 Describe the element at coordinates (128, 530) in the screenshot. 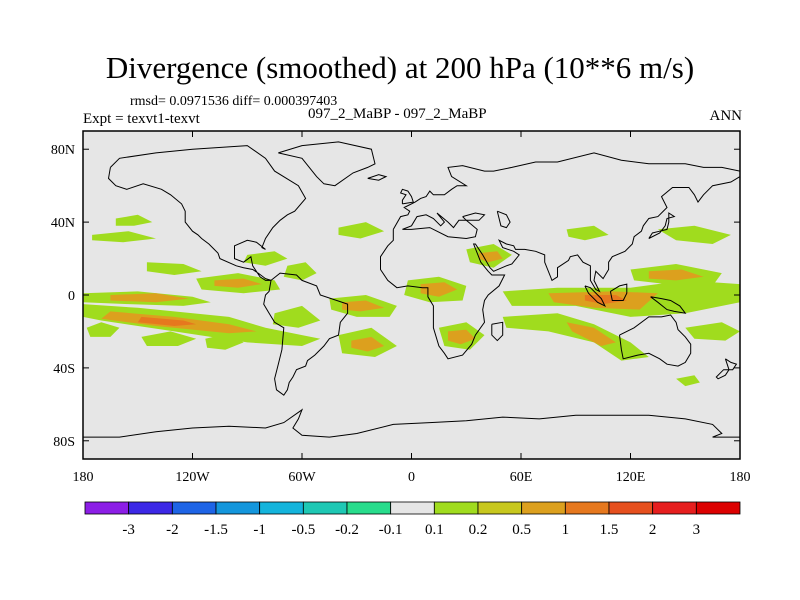

I see `colorbar-label: -3` at that location.